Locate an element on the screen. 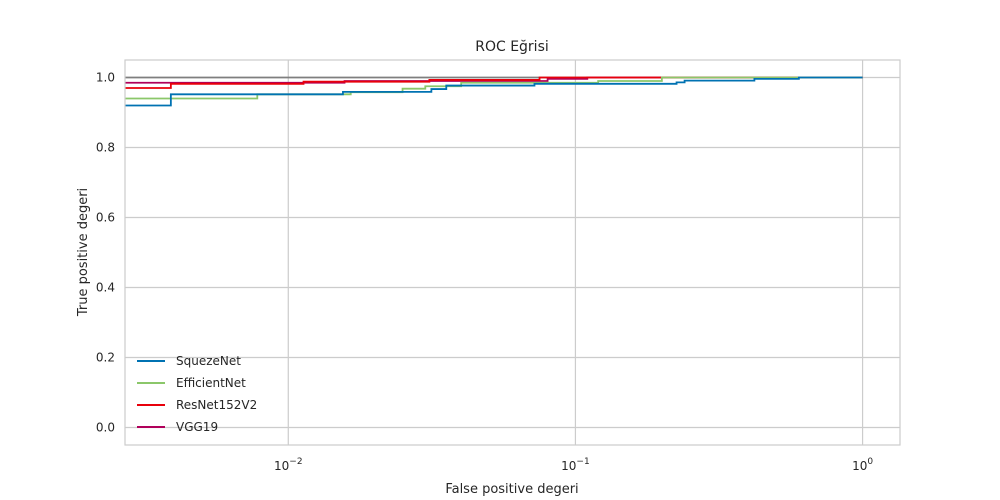 The width and height of the screenshot is (1000, 500). y-tick-label: 0.8 is located at coordinates (105, 148).